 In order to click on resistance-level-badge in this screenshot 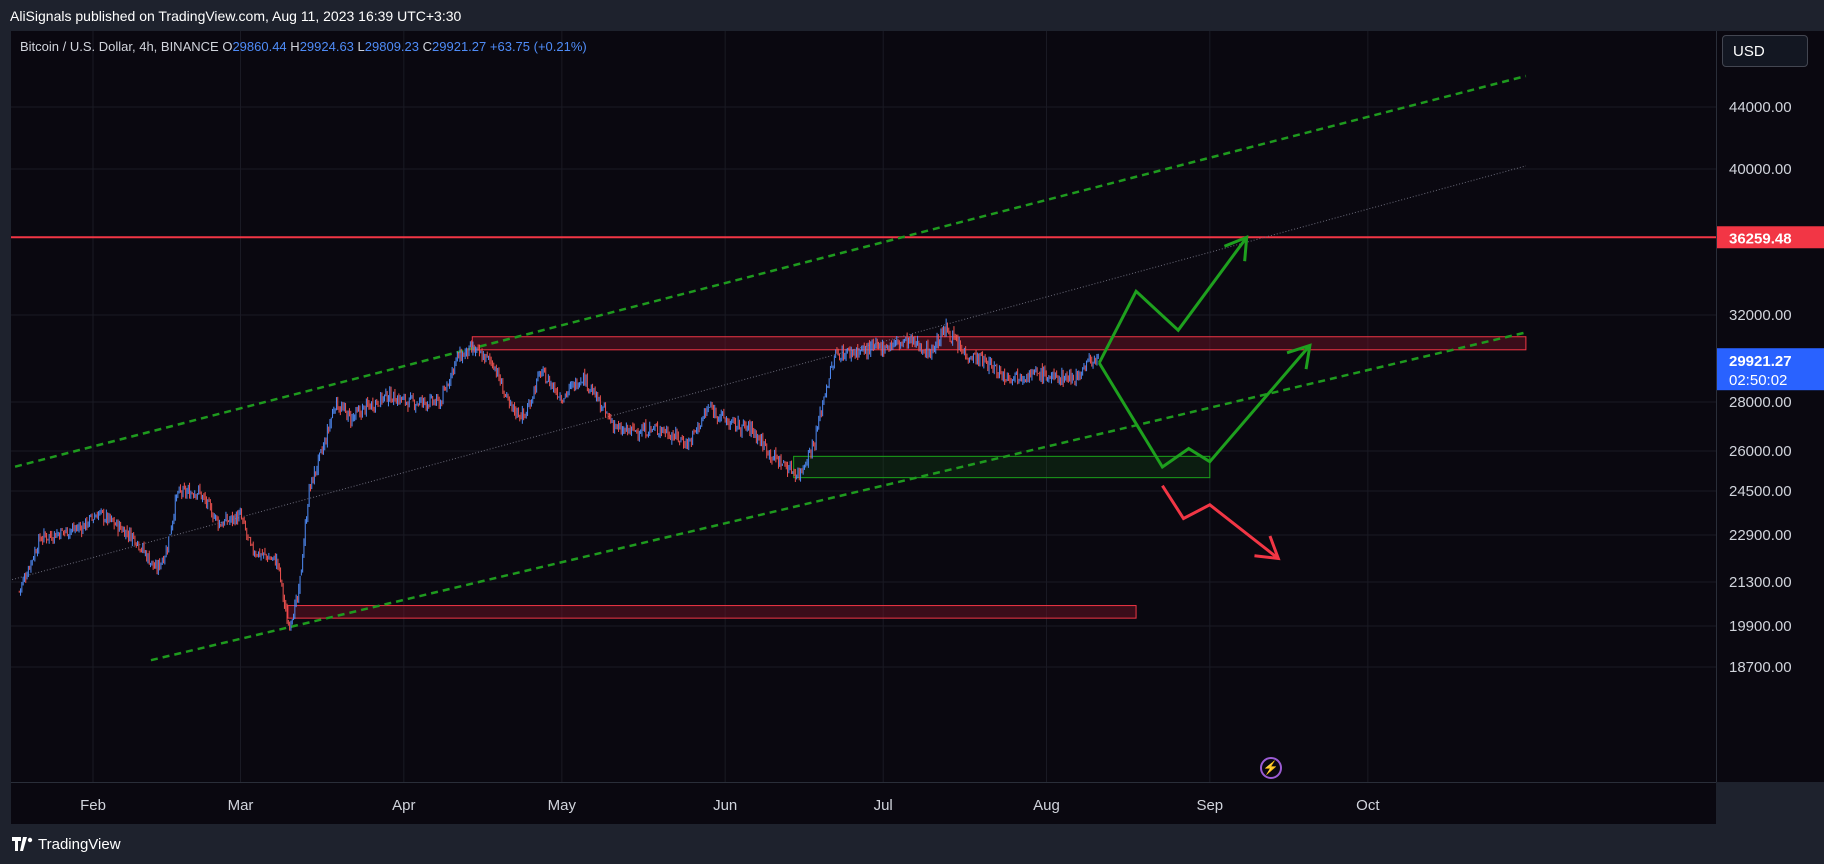, I will do `click(1770, 237)`.